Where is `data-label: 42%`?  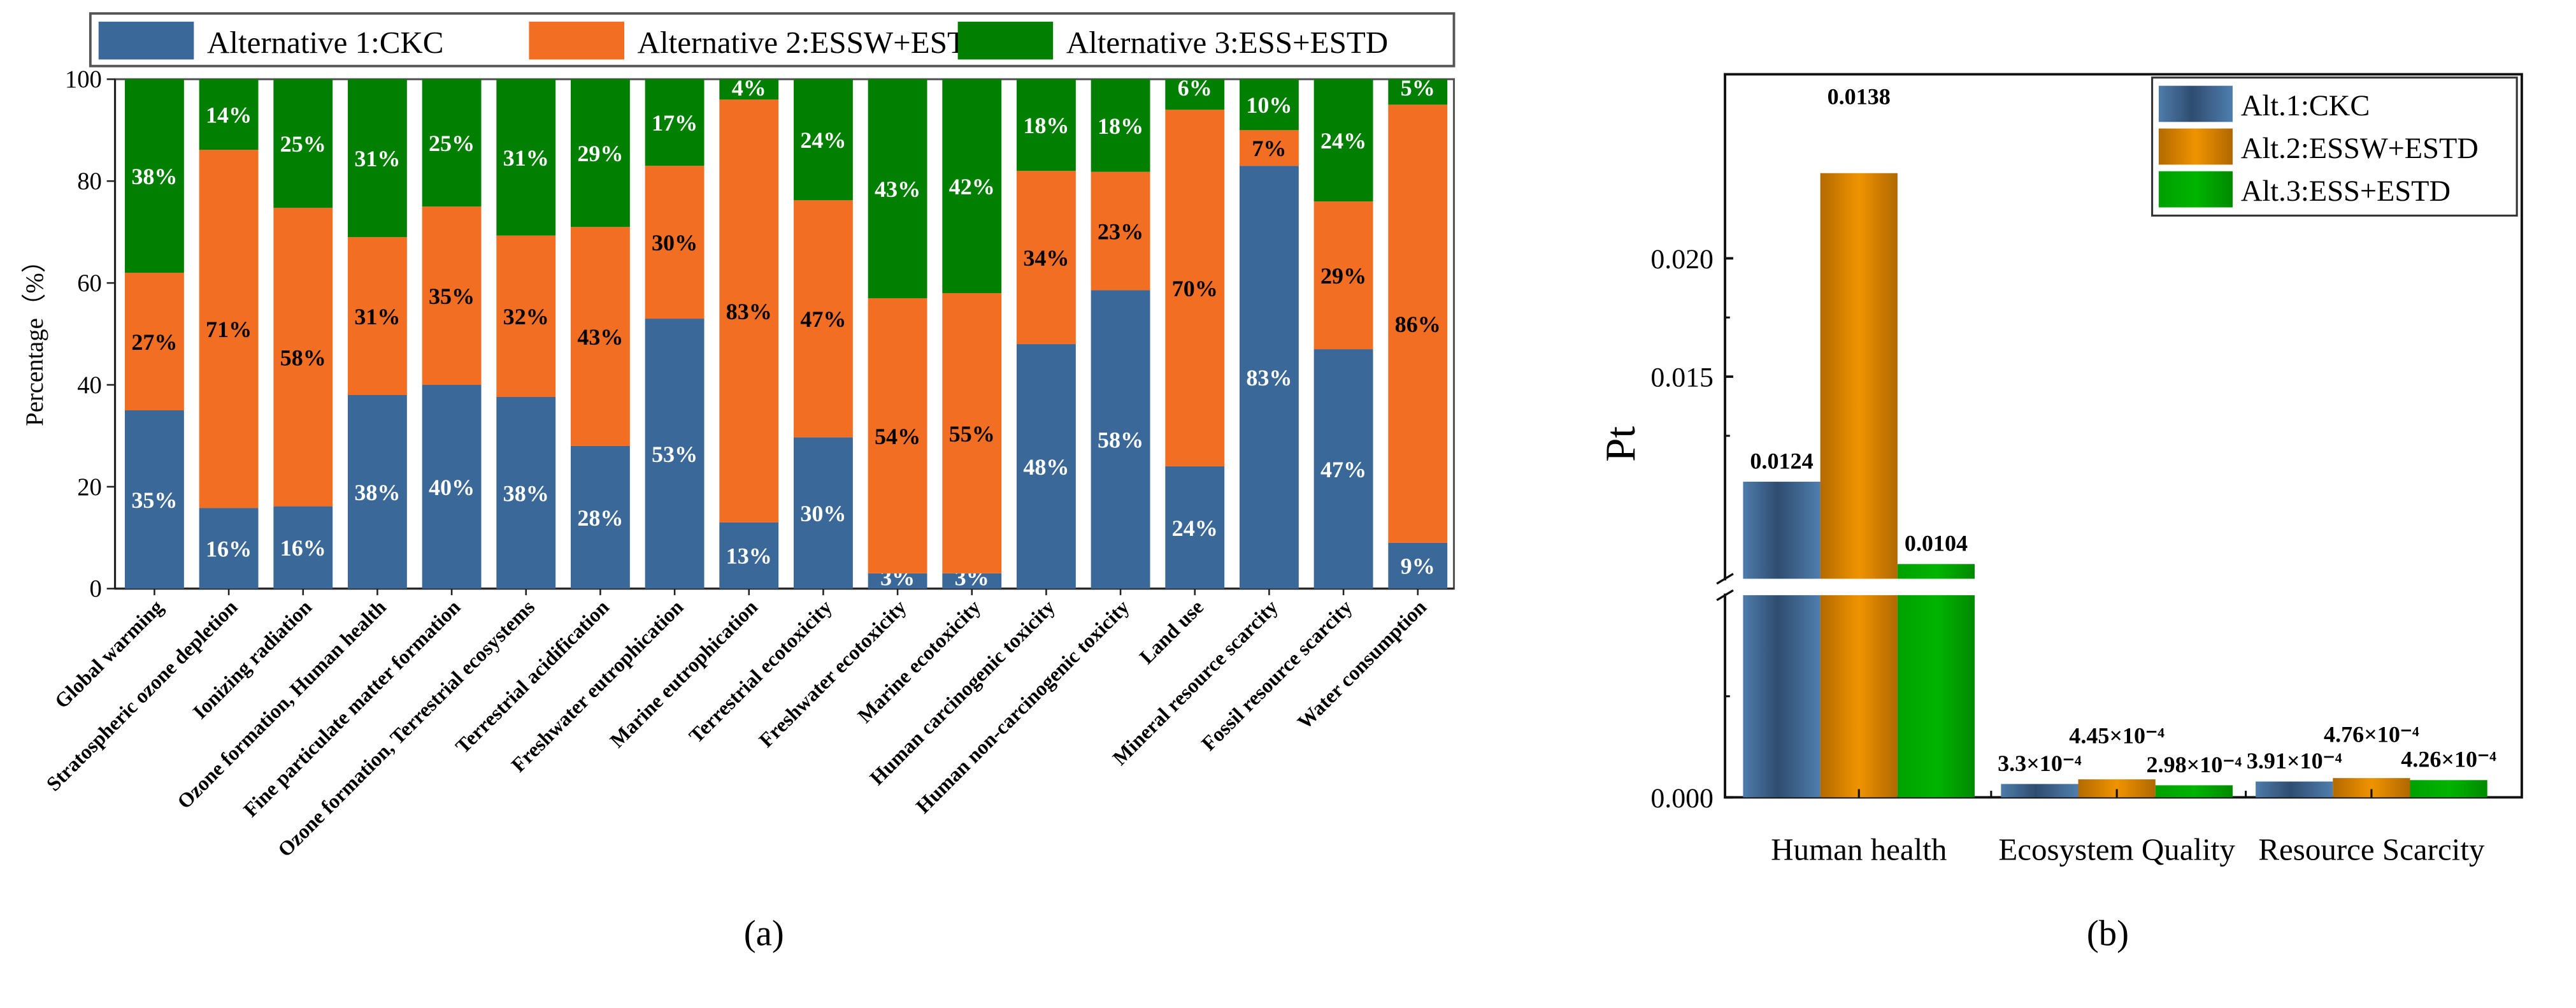
data-label: 42% is located at coordinates (972, 186).